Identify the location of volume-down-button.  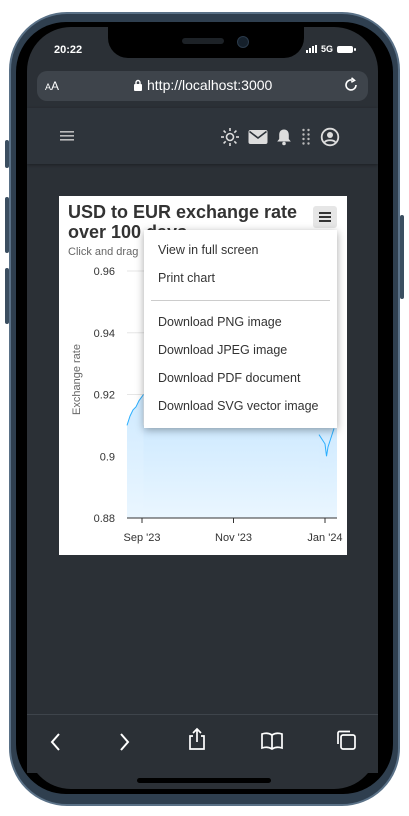
(7, 296).